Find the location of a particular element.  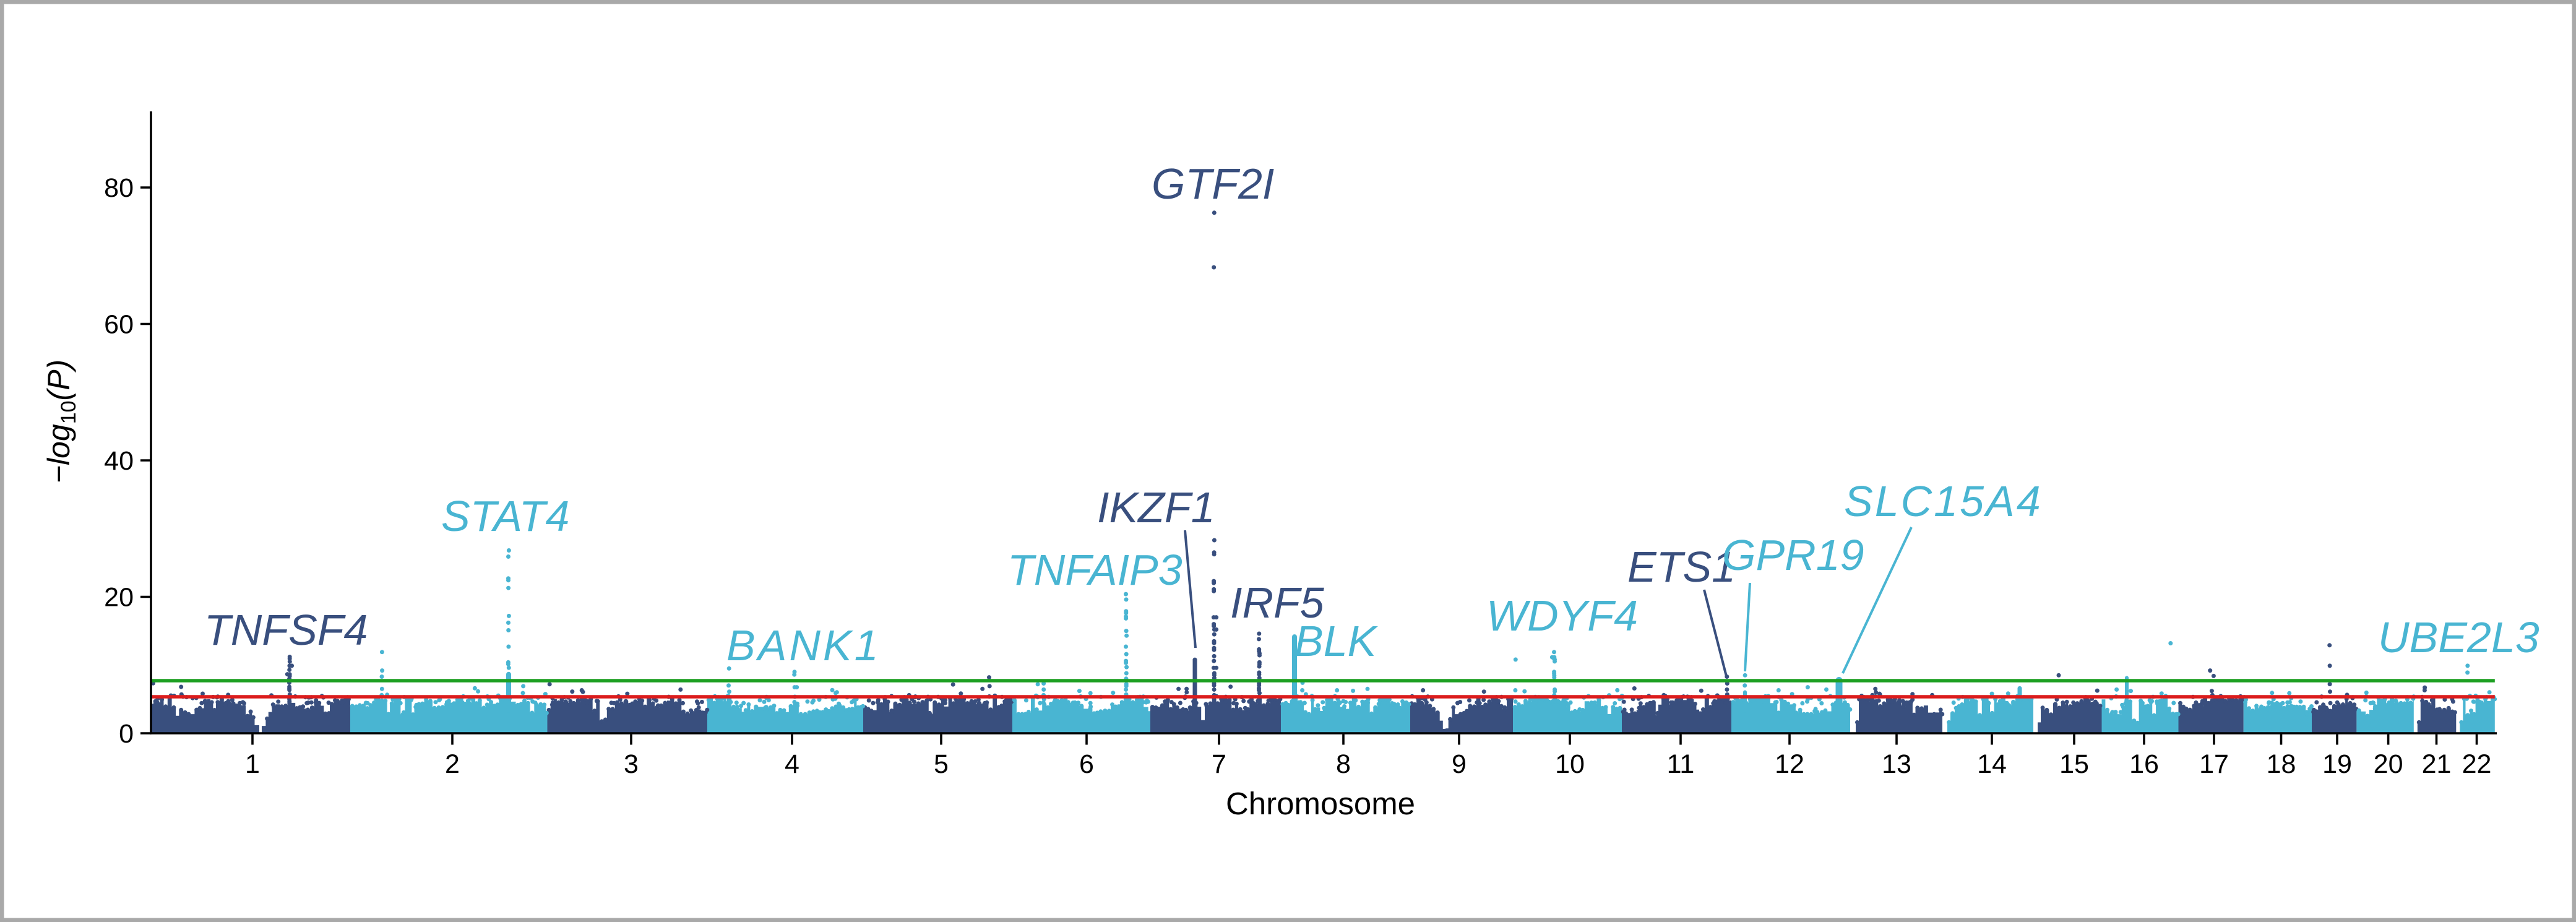

svg-text: GTF2I is located at coordinates (1213, 184).